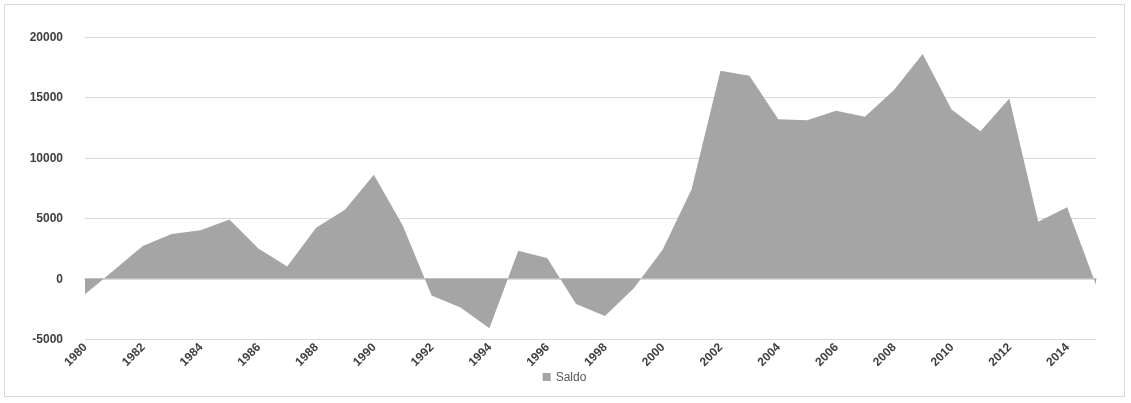 The height and width of the screenshot is (403, 1131). What do you see at coordinates (571, 377) in the screenshot?
I see `legend-label: Saldo` at bounding box center [571, 377].